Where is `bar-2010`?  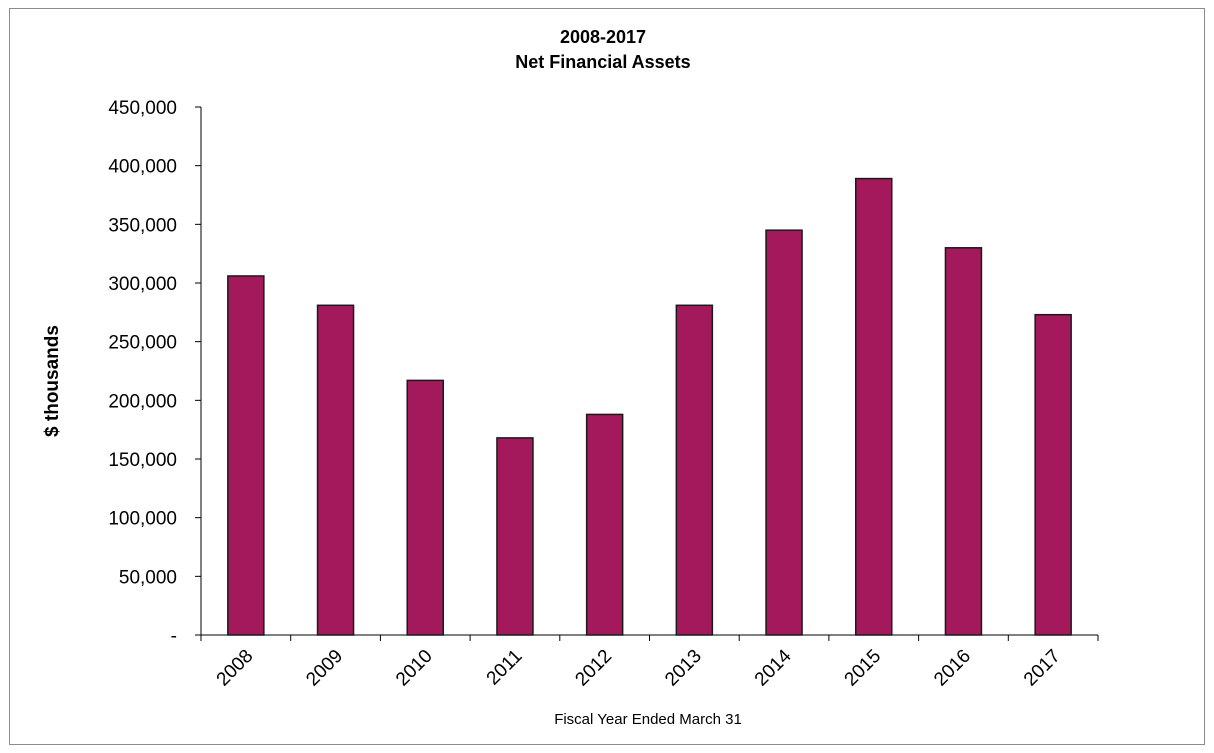 bar-2010 is located at coordinates (425, 507).